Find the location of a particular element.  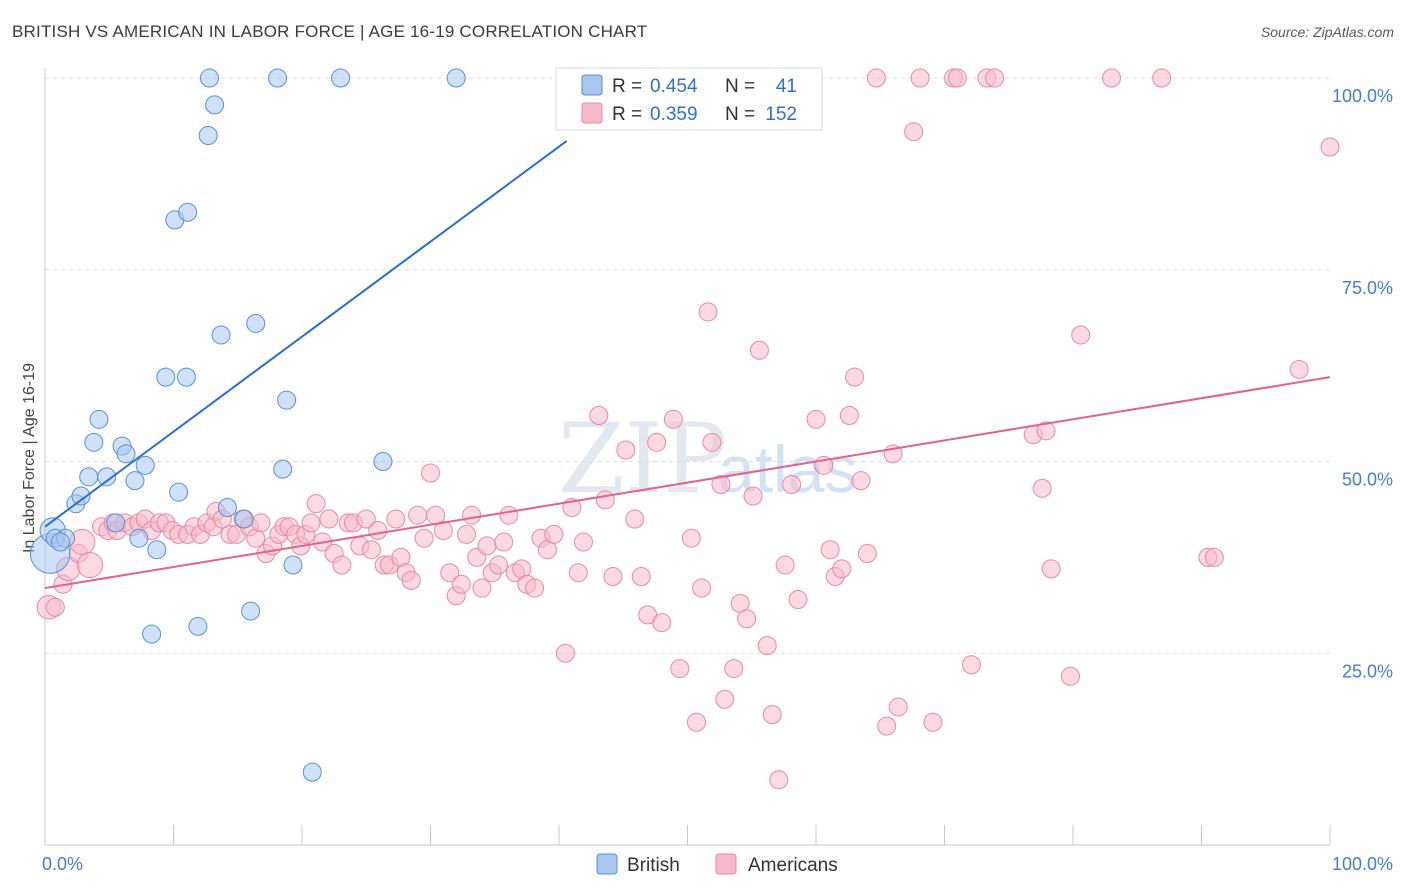

legend-british-n-label: N = is located at coordinates (740, 86).